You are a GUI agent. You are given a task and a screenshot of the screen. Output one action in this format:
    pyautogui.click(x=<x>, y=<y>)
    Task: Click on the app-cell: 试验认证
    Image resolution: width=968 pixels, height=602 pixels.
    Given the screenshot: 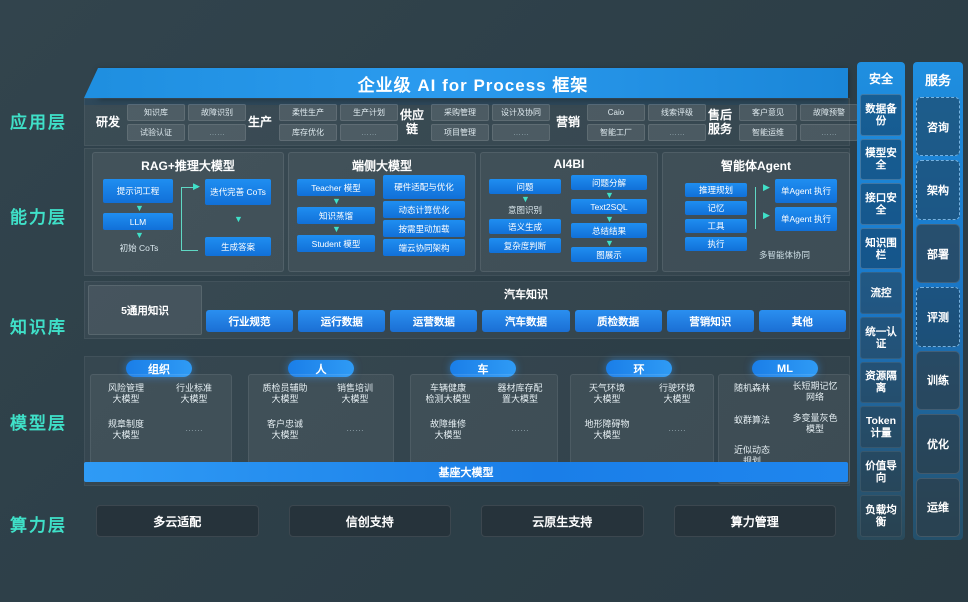 What is the action you would take?
    pyautogui.click(x=156, y=132)
    